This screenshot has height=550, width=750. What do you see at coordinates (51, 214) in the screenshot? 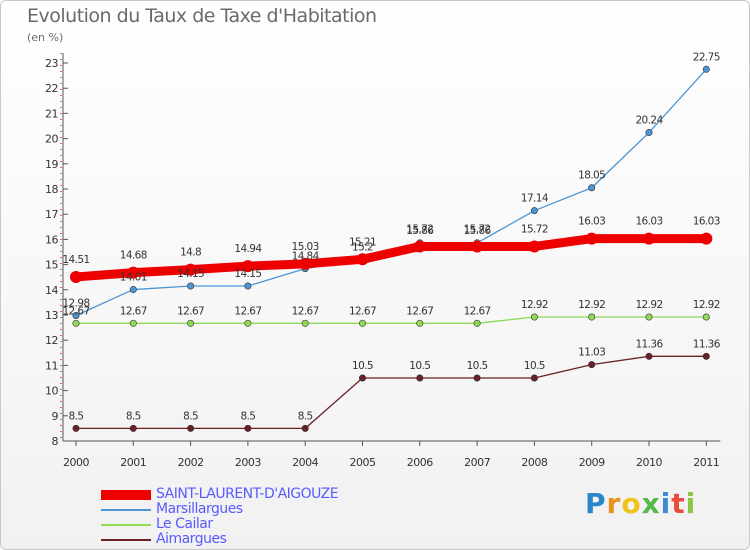
I see `y-tick-label: 17` at bounding box center [51, 214].